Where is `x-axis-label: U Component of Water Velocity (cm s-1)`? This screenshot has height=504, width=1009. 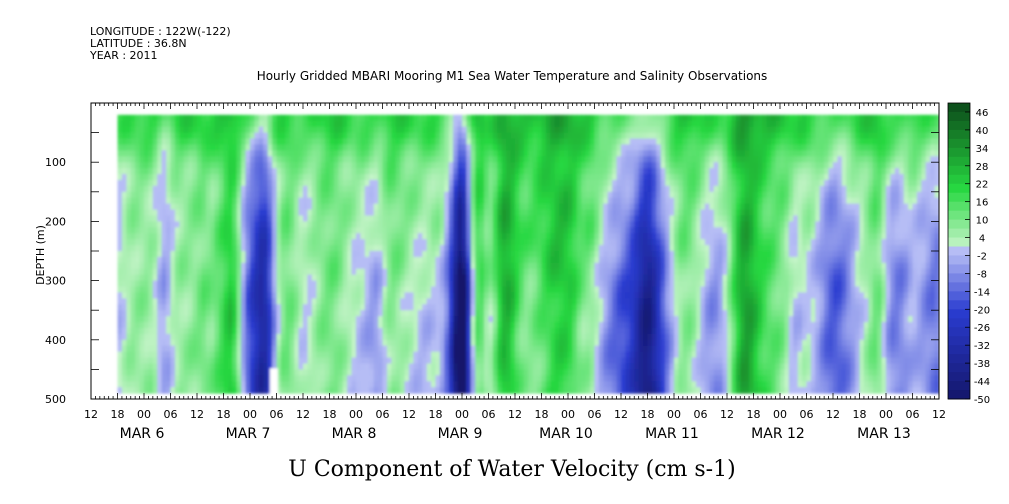
x-axis-label: U Component of Water Velocity (cm s-1) is located at coordinates (511, 469).